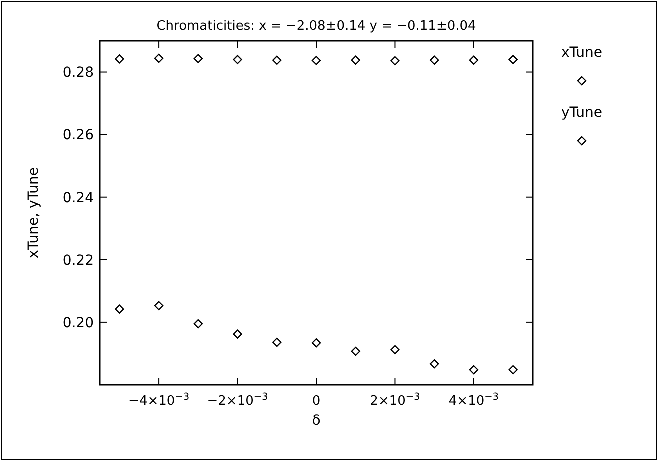  Describe the element at coordinates (78, 260) in the screenshot. I see `y-tick-label: 0.22` at that location.